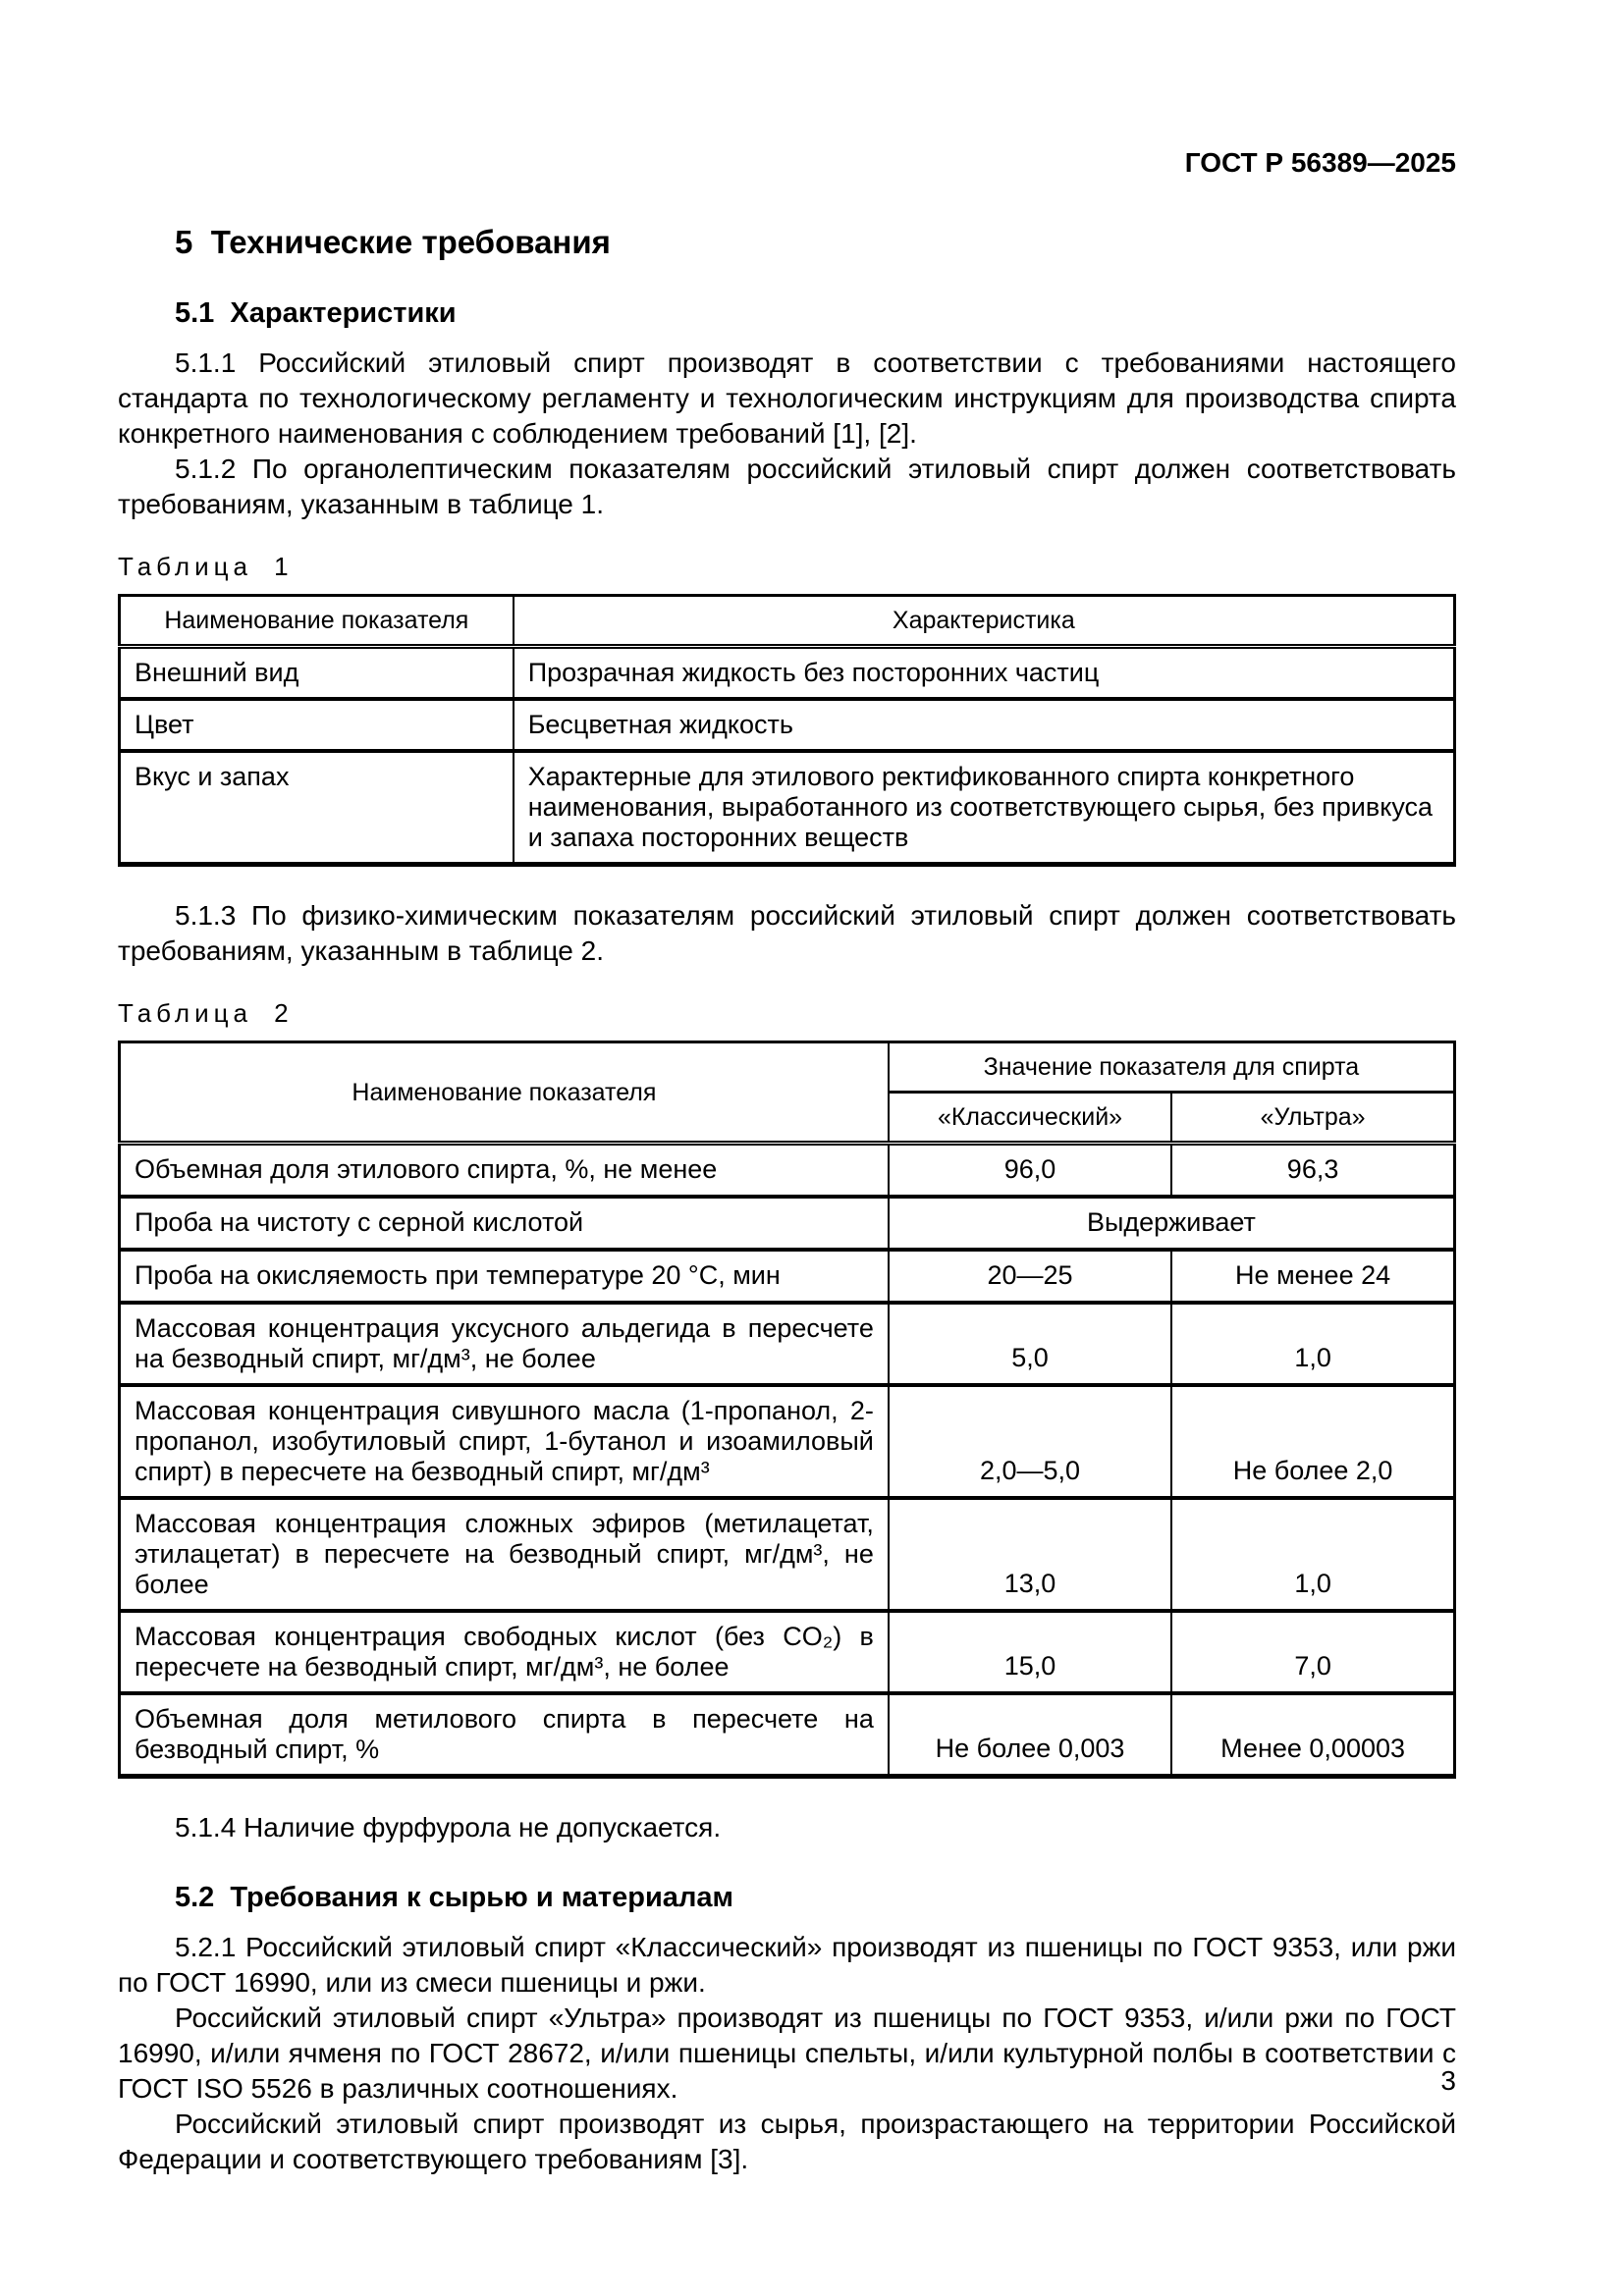 The image size is (1624, 2296). Describe the element at coordinates (1320, 162) in the screenshot. I see `running-header-document-code: ГОСТ Р 56389—2025` at that location.